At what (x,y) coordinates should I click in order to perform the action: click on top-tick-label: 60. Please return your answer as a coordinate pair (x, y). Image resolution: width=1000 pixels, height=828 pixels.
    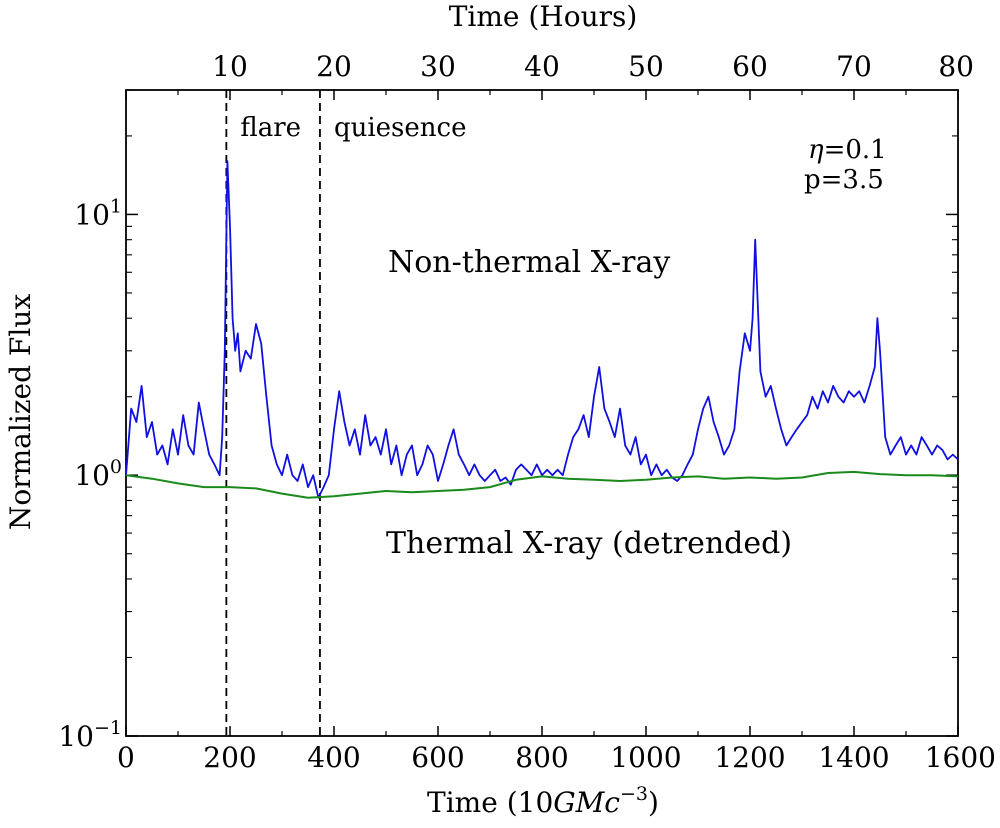
    Looking at the image, I should click on (750, 66).